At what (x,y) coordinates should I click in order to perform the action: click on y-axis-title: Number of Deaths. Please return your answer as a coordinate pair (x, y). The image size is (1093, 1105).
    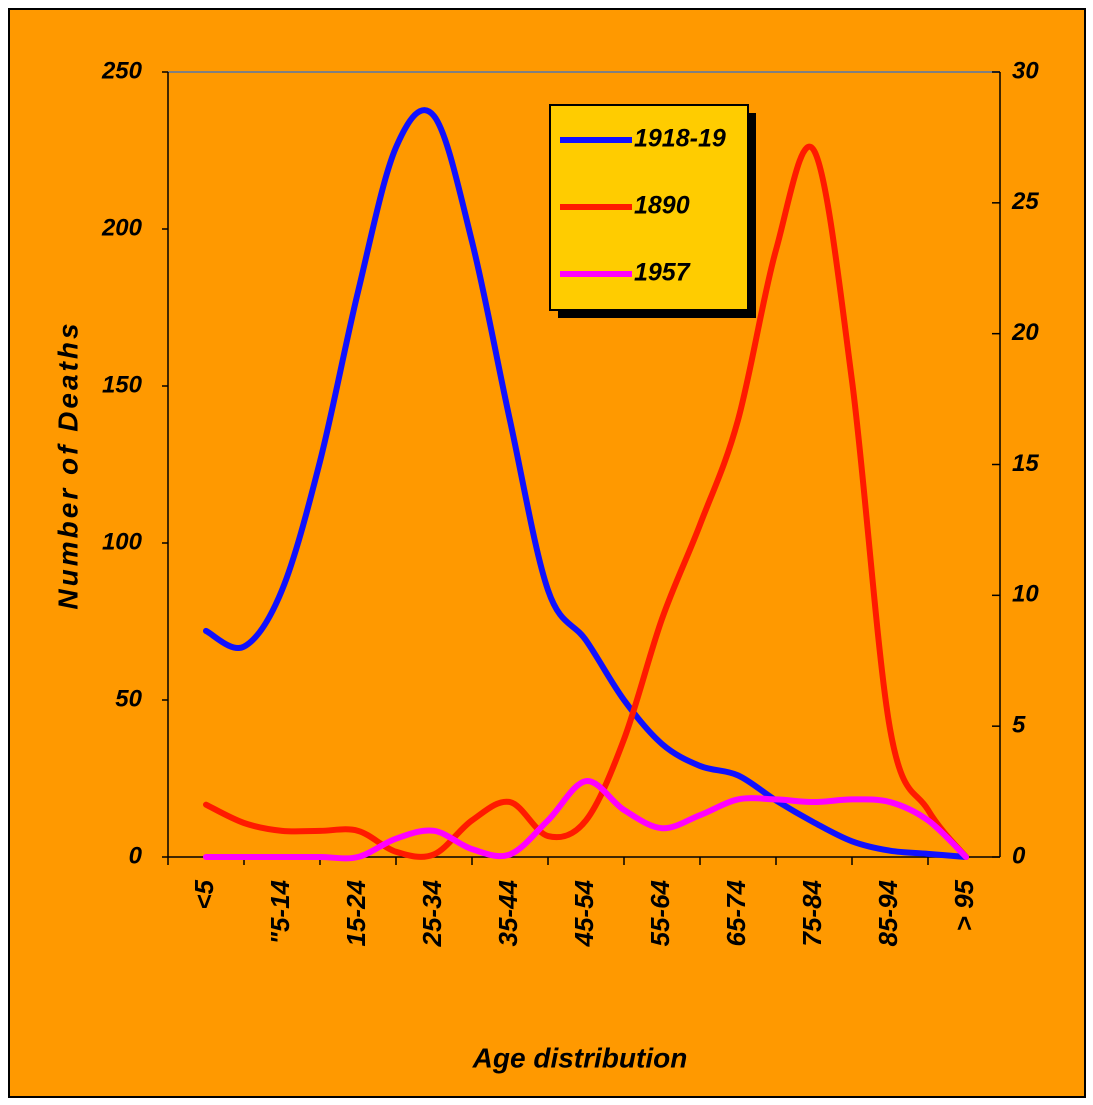
    Looking at the image, I should click on (67, 464).